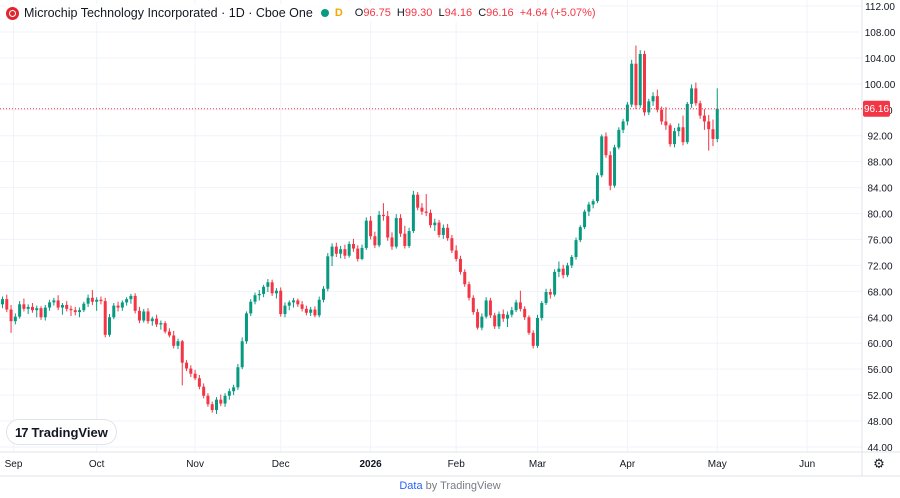  I want to click on open-value: 96.75, so click(377, 13).